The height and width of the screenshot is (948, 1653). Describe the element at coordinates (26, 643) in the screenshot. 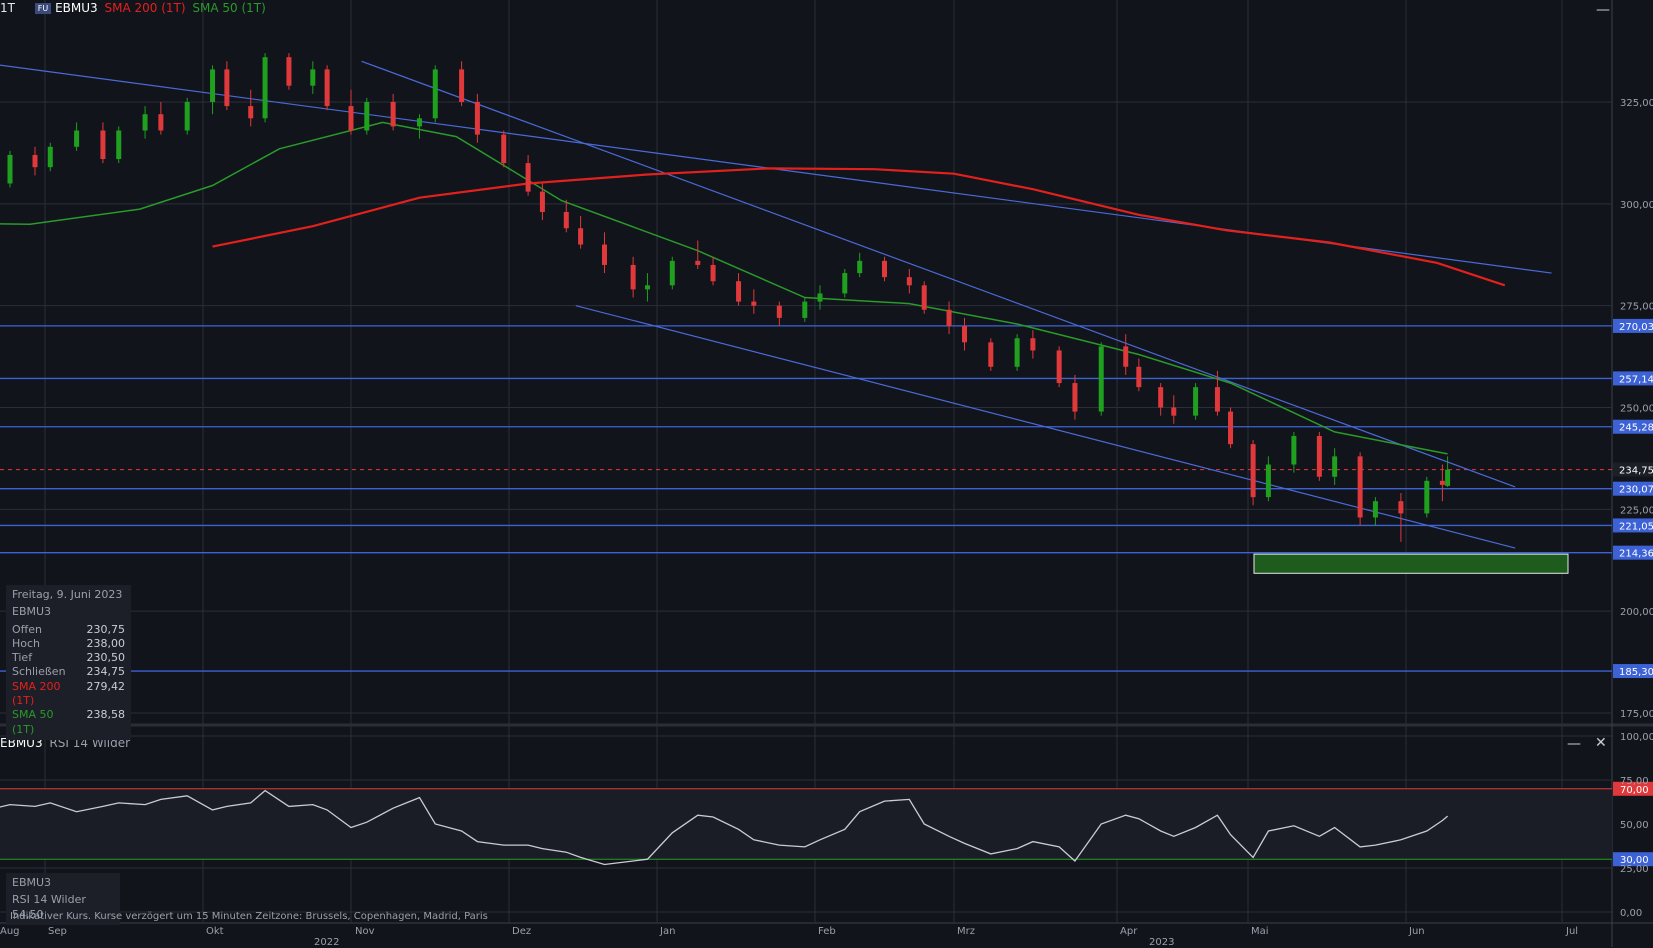

I see `info-row-label: Hoch` at that location.